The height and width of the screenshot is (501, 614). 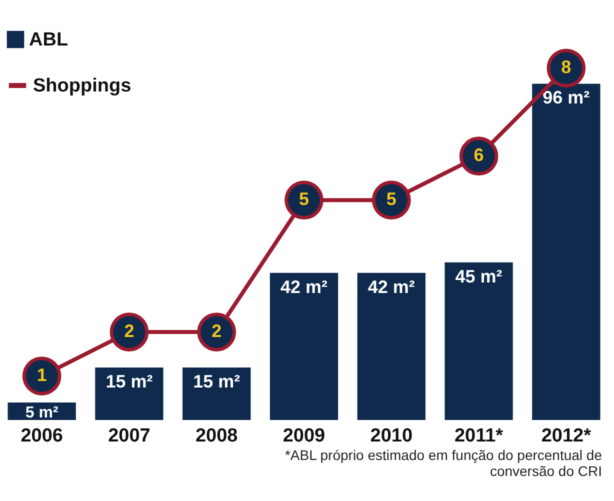 I want to click on x-tick-label: 2010, so click(x=391, y=436).